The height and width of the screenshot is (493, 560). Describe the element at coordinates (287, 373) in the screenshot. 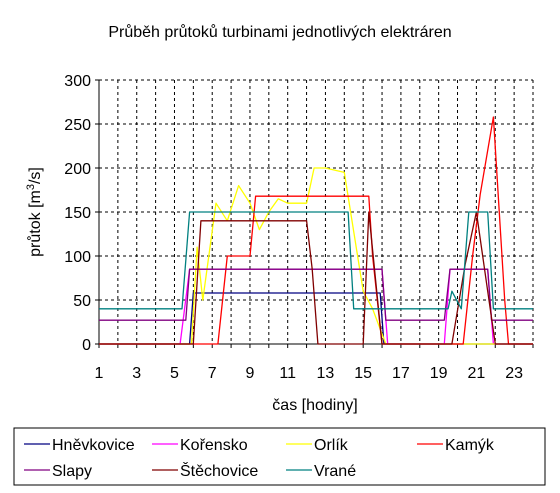

I see `x-tick-label: 11` at that location.